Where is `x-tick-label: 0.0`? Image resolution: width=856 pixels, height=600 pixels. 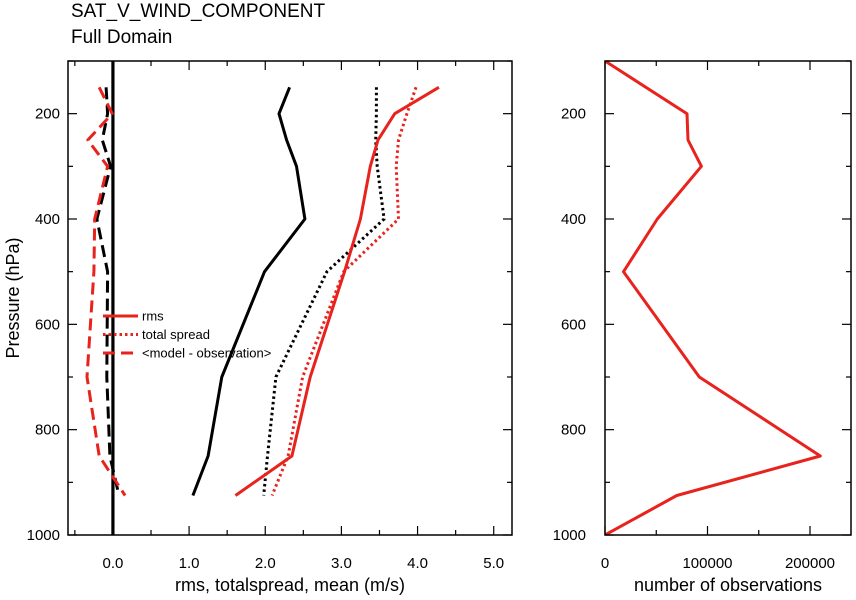 x-tick-label: 0.0 is located at coordinates (113, 563).